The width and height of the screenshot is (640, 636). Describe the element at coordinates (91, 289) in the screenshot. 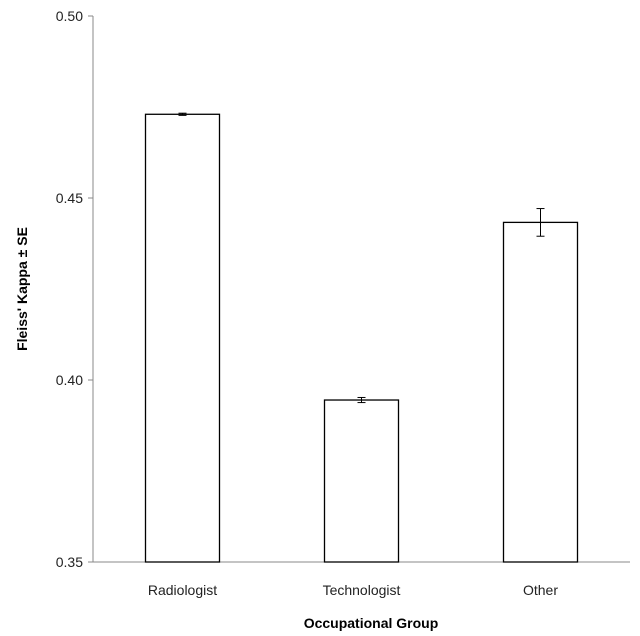

I see `y-axis` at that location.